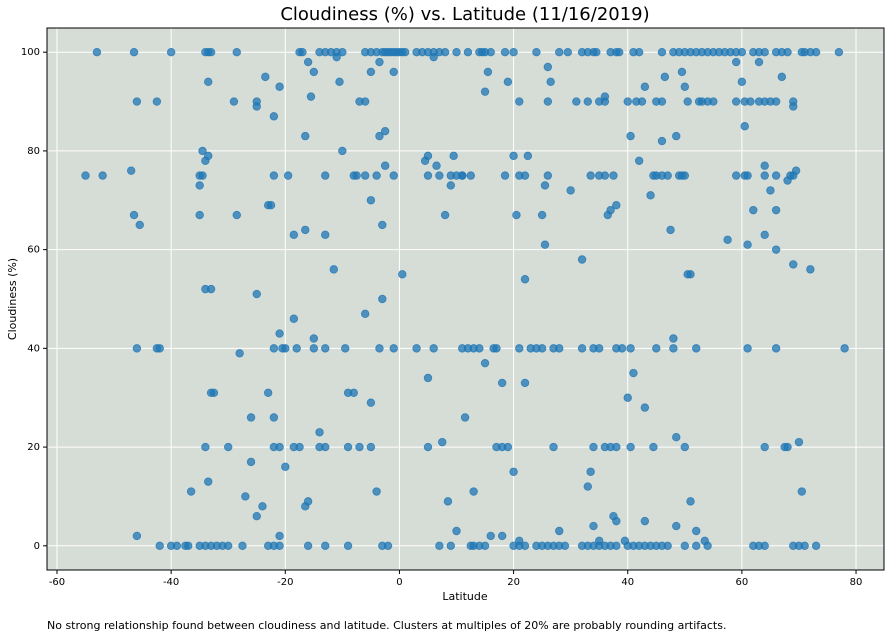 The height and width of the screenshot is (638, 891). I want to click on x-tick-label: 40, so click(627, 582).